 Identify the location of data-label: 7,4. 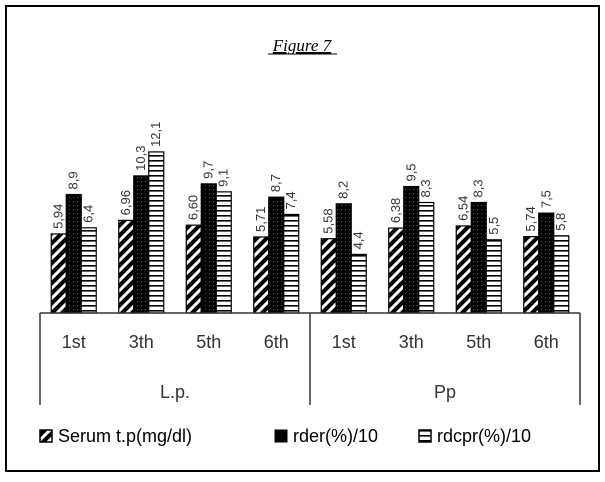
(290, 200).